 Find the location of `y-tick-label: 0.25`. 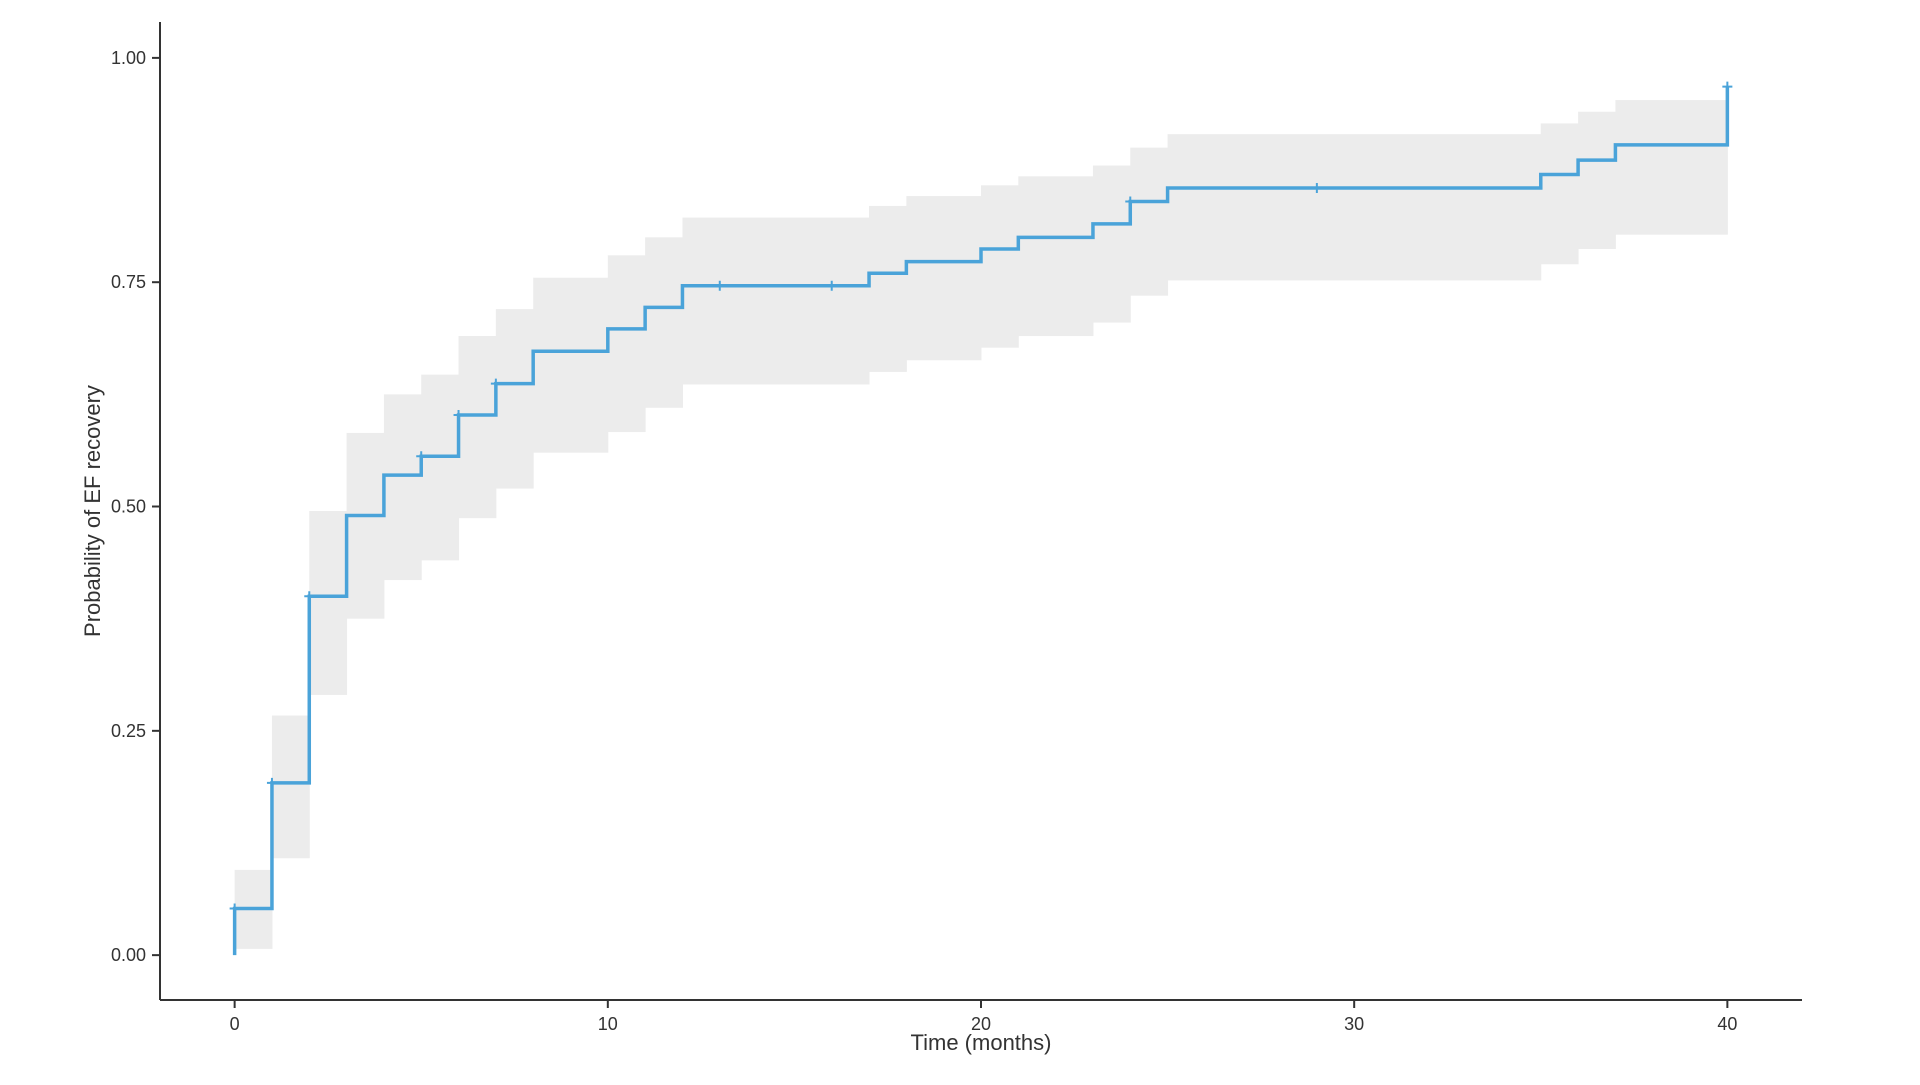

y-tick-label: 0.25 is located at coordinates (128, 731).